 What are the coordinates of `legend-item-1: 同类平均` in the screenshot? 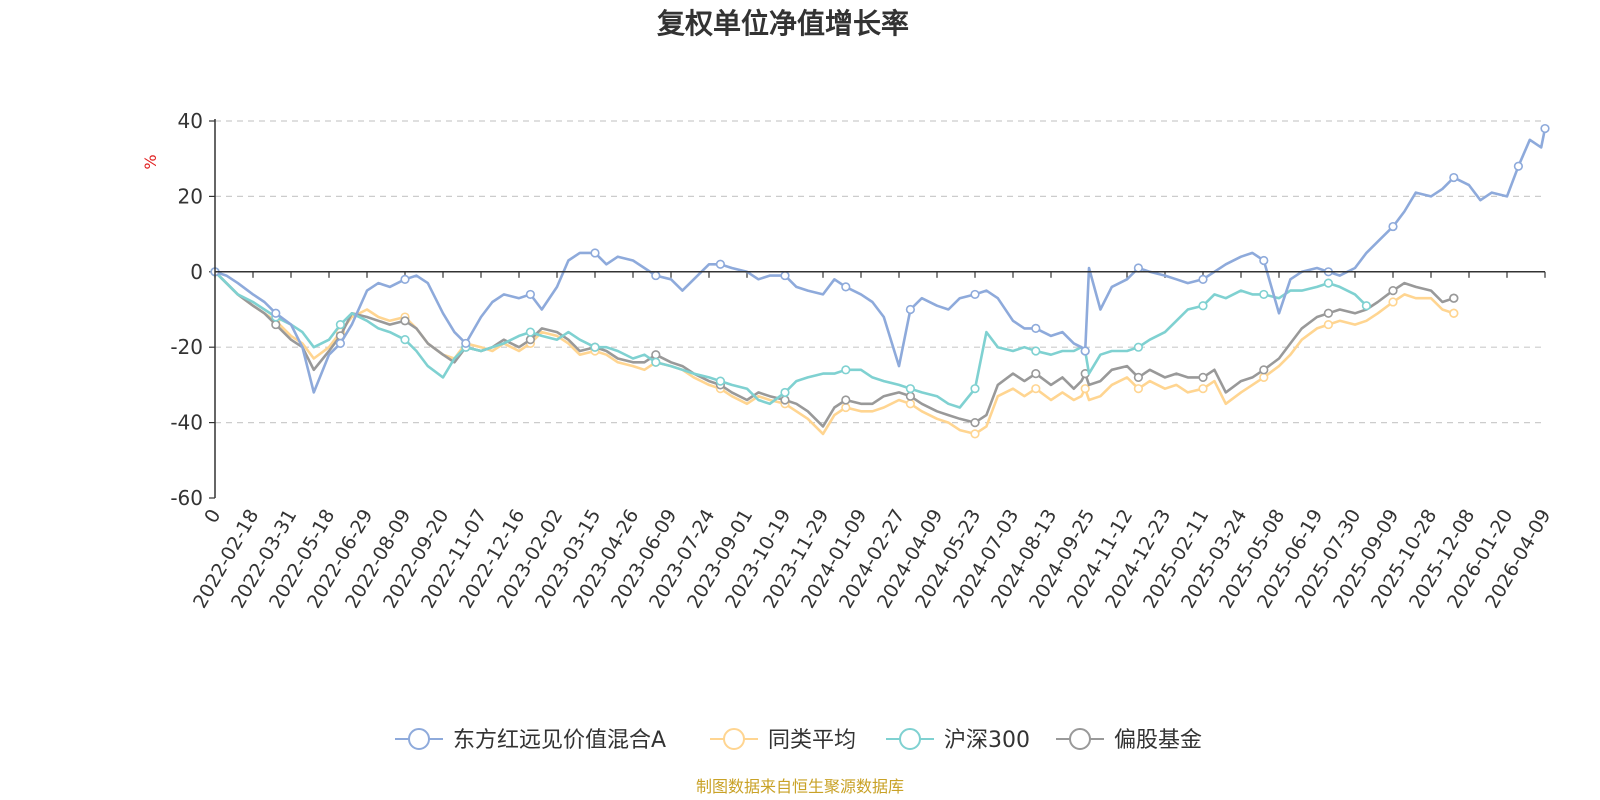 It's located at (783, 740).